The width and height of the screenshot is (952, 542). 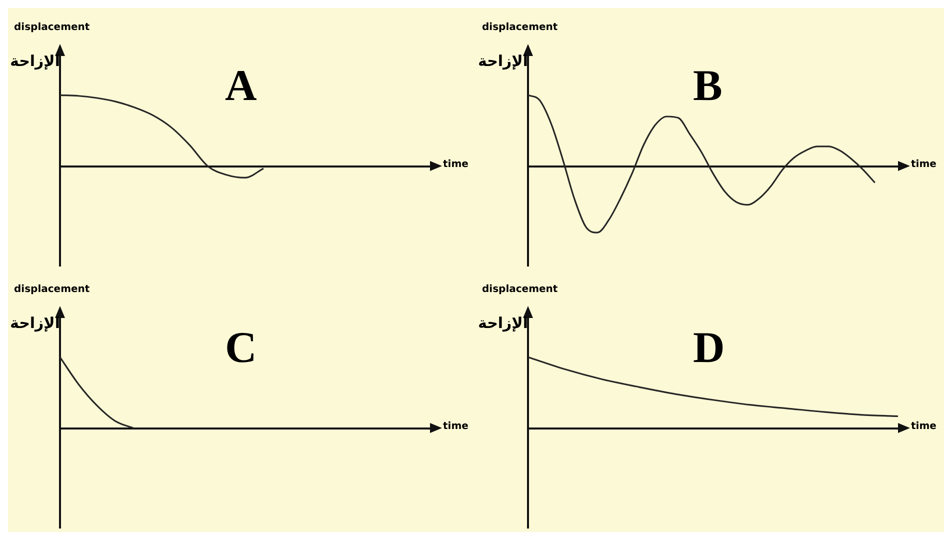 What do you see at coordinates (707, 85) in the screenshot?
I see `chart-title: B` at bounding box center [707, 85].